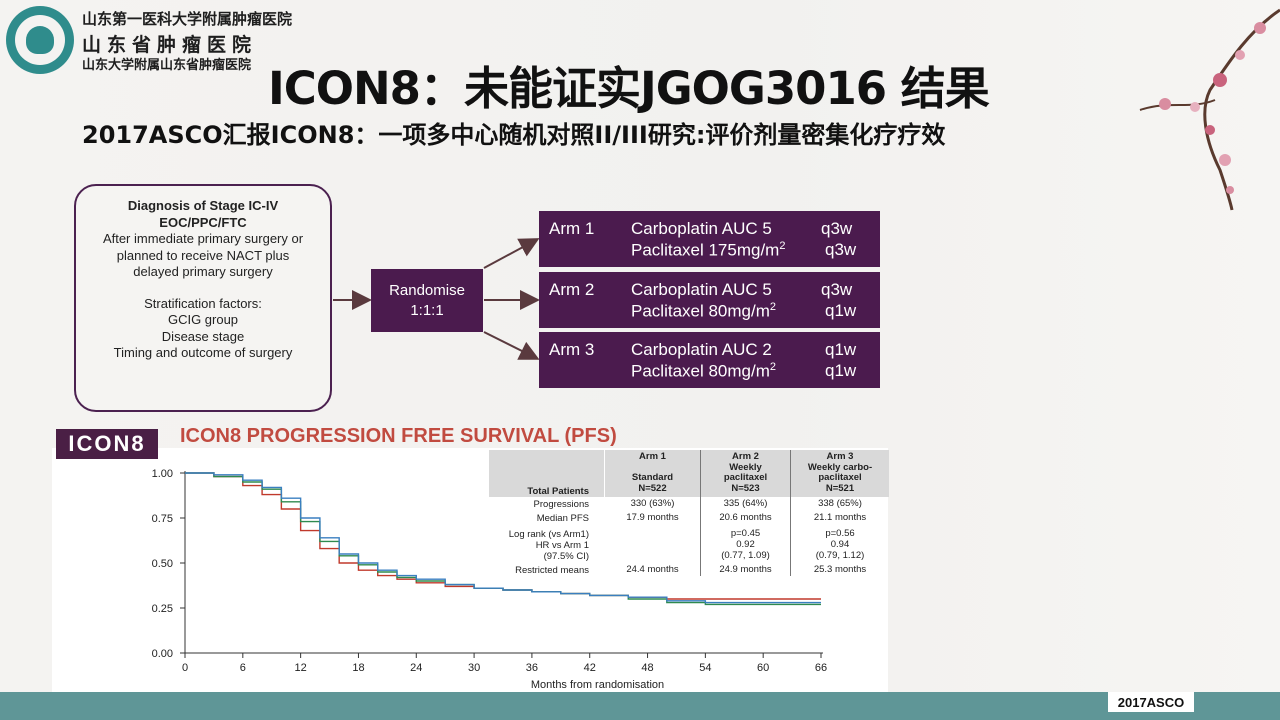  I want to click on table-cell: 335 (64%), so click(745, 503).